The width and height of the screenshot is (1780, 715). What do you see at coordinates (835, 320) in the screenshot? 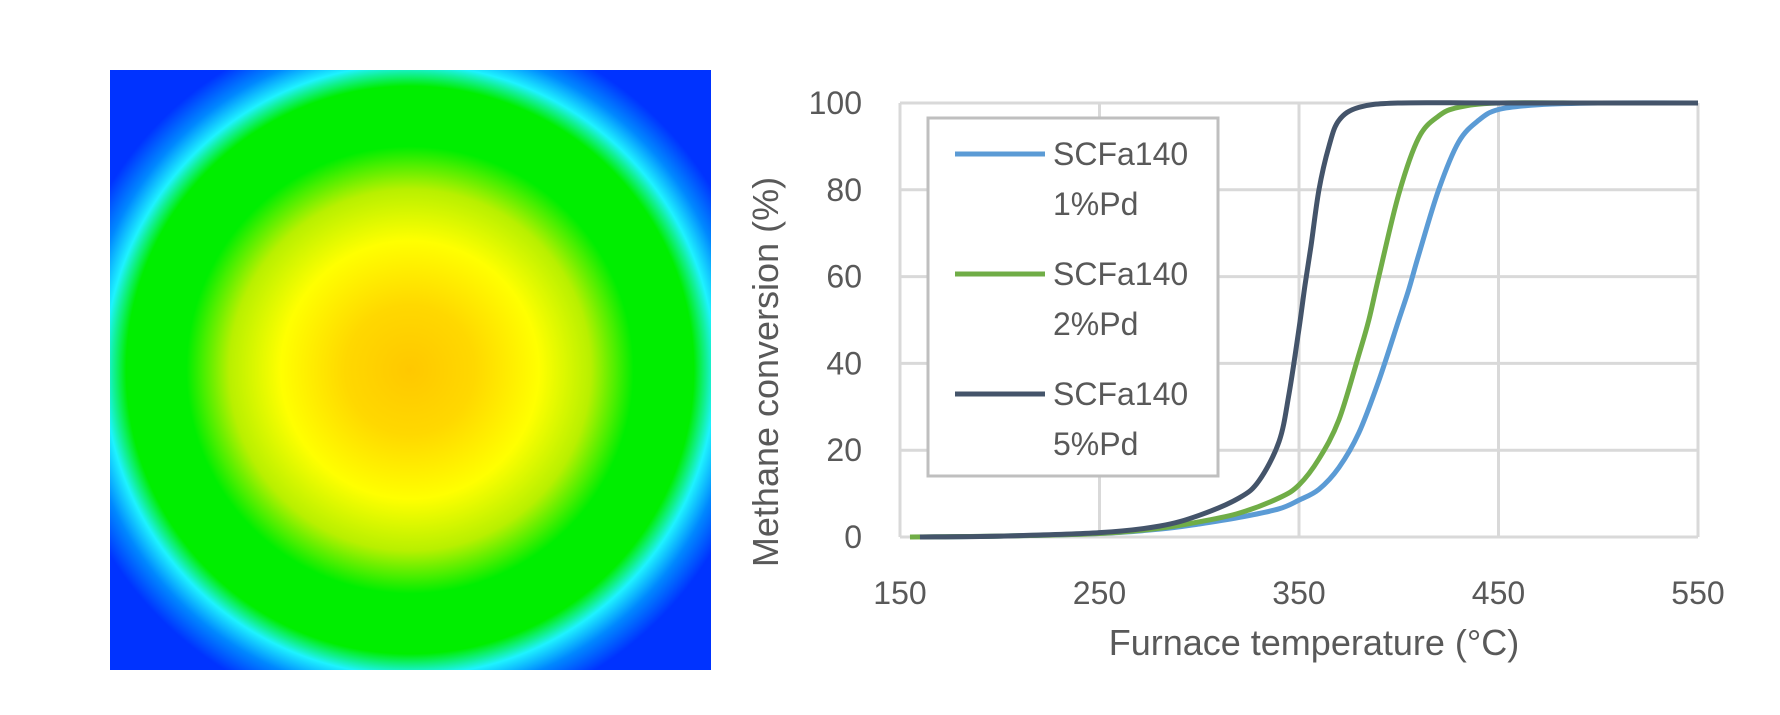
I see `y-tick-labels: 0 20 40 60 80 100` at bounding box center [835, 320].